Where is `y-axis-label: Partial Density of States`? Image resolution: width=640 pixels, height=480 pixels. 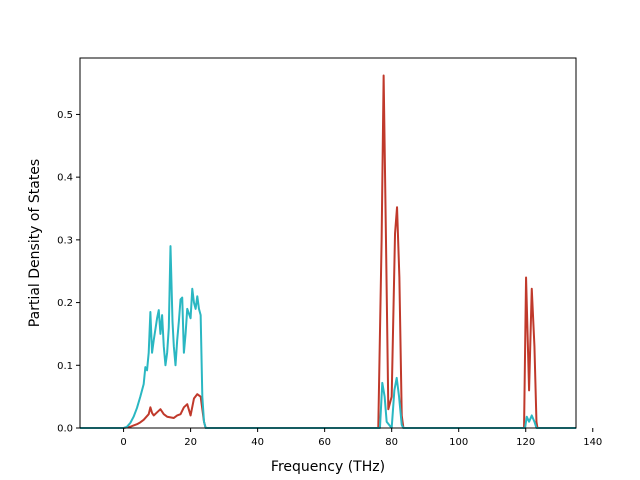 y-axis-label: Partial Density of States is located at coordinates (35, 243).